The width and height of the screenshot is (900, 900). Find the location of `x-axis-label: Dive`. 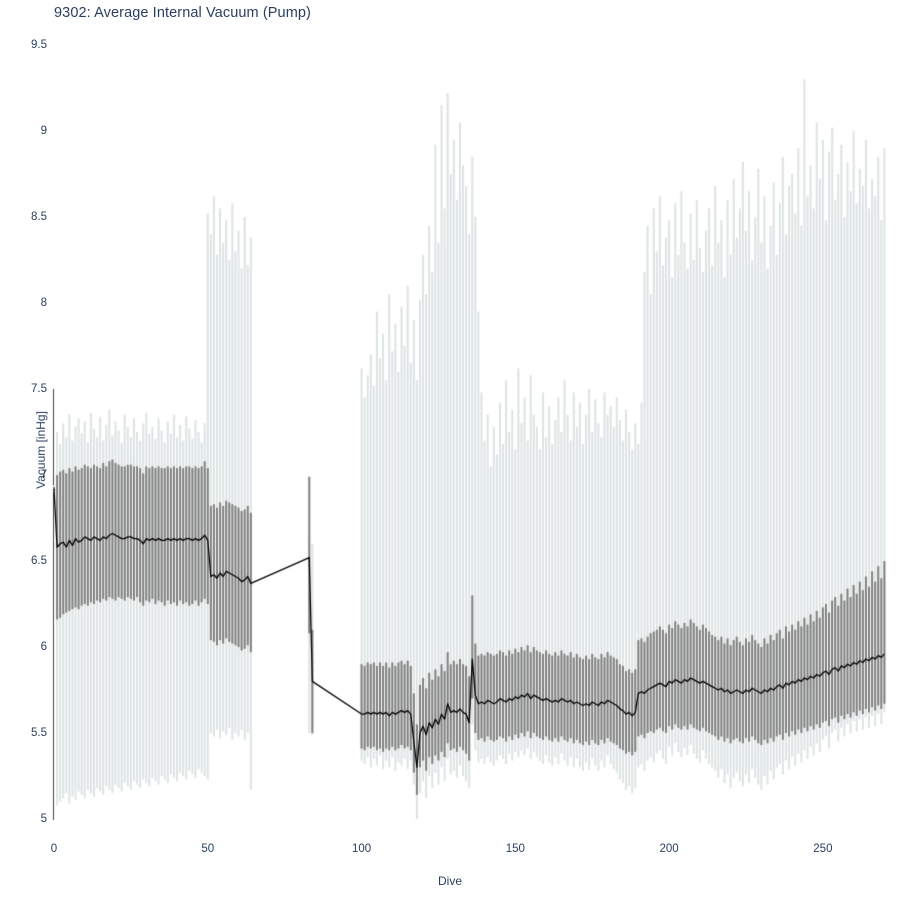

x-axis-label: Dive is located at coordinates (449, 881).